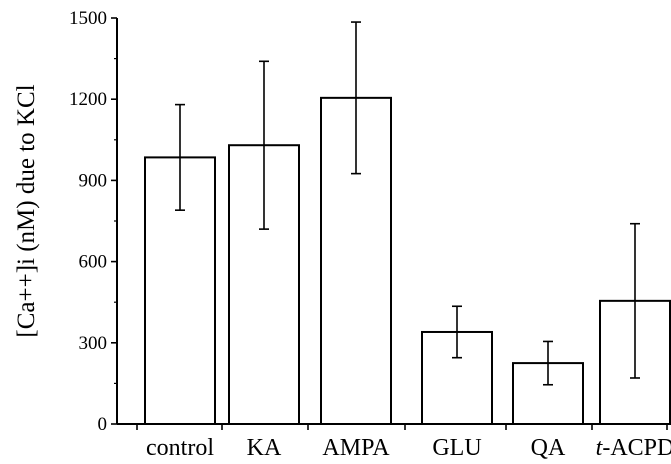 This screenshot has width=671, height=464. What do you see at coordinates (93, 343) in the screenshot?
I see `y-tick-label: 300` at bounding box center [93, 343].